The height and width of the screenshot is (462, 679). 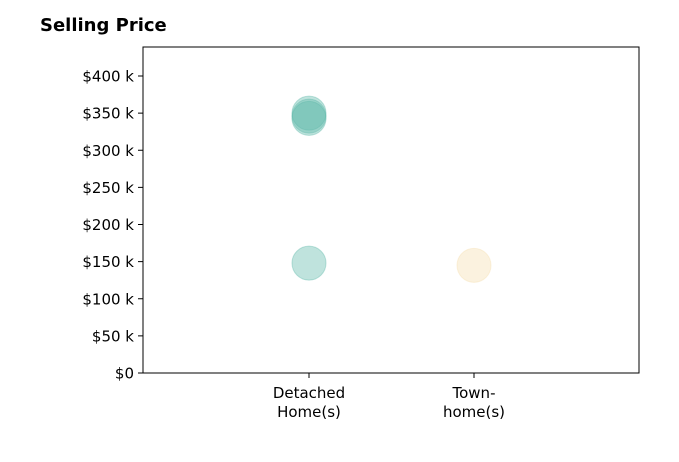 I want to click on y-tick-label: $300 k, so click(x=108, y=151).